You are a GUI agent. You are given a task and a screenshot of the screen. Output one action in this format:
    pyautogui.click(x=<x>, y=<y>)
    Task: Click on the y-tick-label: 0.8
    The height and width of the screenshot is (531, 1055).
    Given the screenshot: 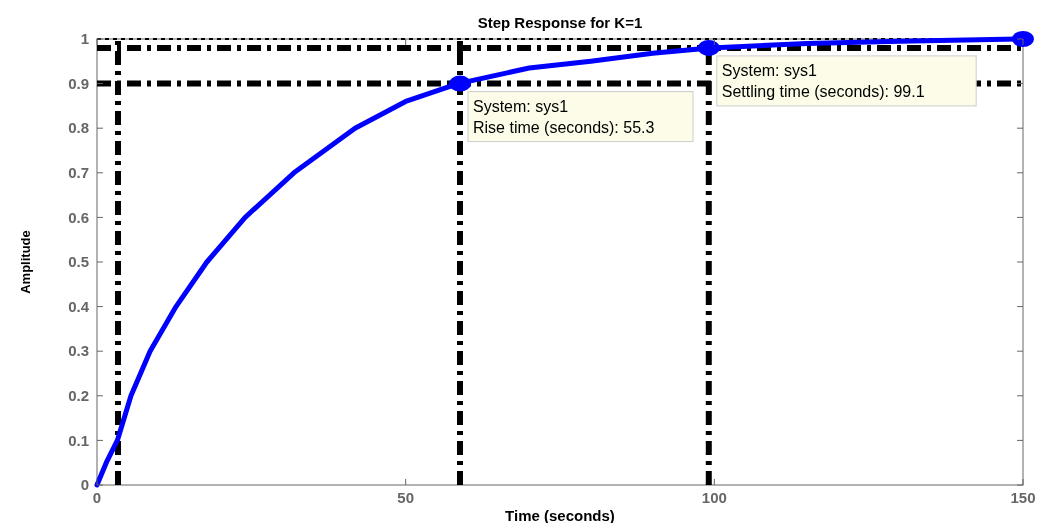 What is the action you would take?
    pyautogui.click(x=78, y=128)
    